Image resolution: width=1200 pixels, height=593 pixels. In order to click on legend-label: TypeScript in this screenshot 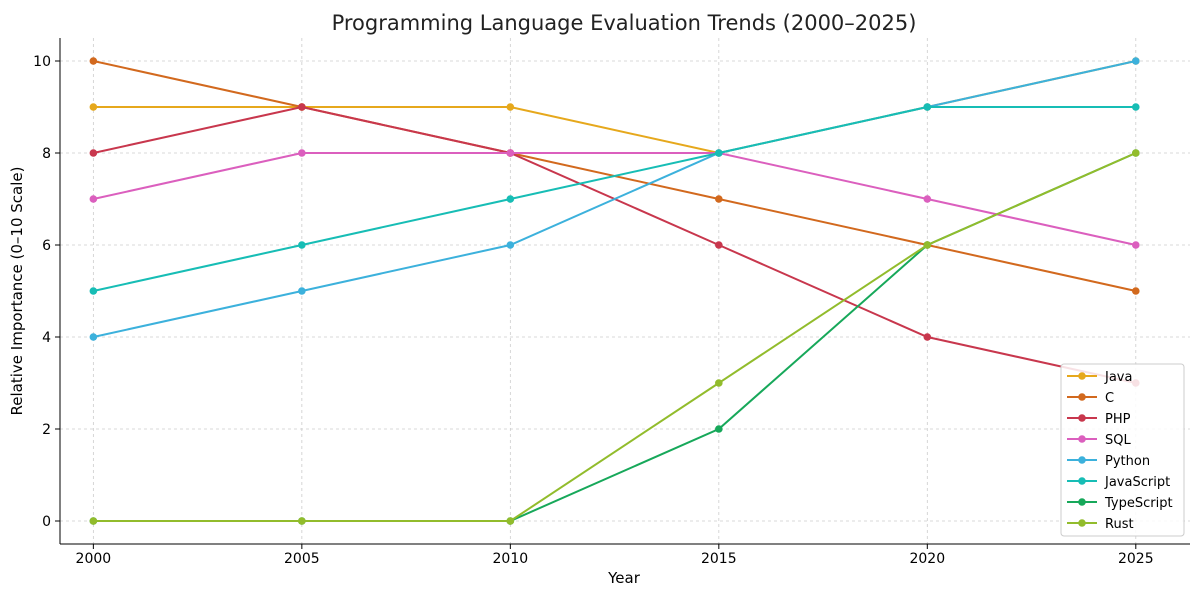, I will do `click(1138, 503)`.